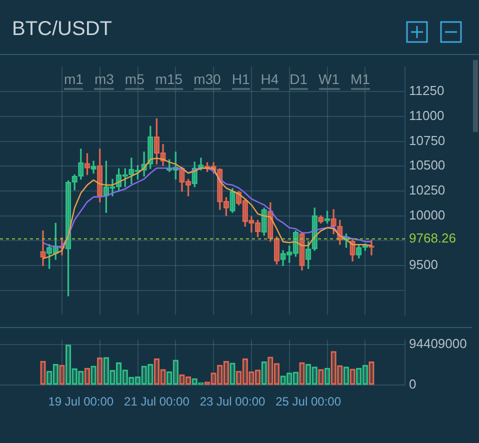 Image resolution: width=479 pixels, height=443 pixels. What do you see at coordinates (360, 80) in the screenshot?
I see `annotation: M1` at bounding box center [360, 80].